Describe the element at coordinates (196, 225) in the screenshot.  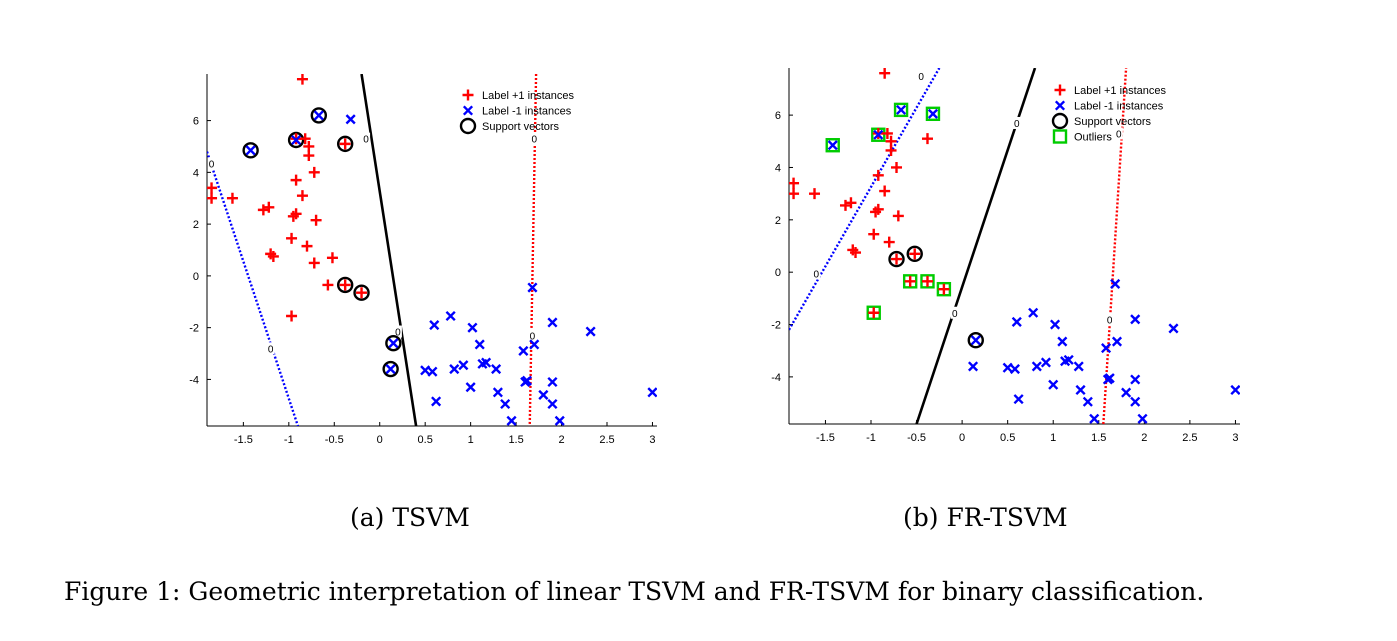
I see `y-tick-label: 2` at that location.